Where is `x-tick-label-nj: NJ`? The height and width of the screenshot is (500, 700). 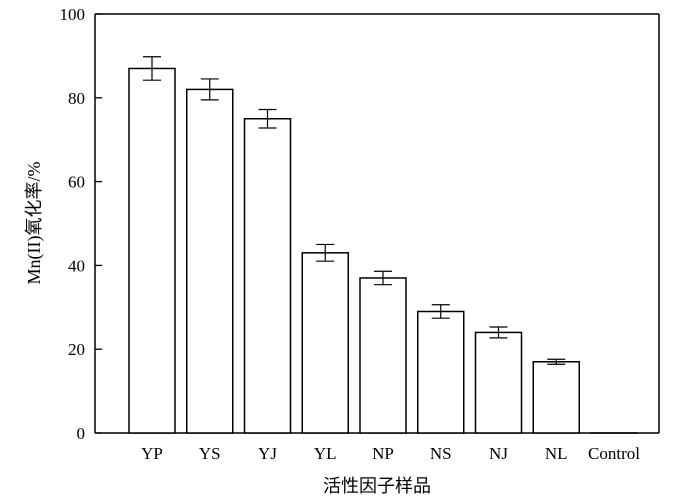
x-tick-label-nj: NJ is located at coordinates (498, 453).